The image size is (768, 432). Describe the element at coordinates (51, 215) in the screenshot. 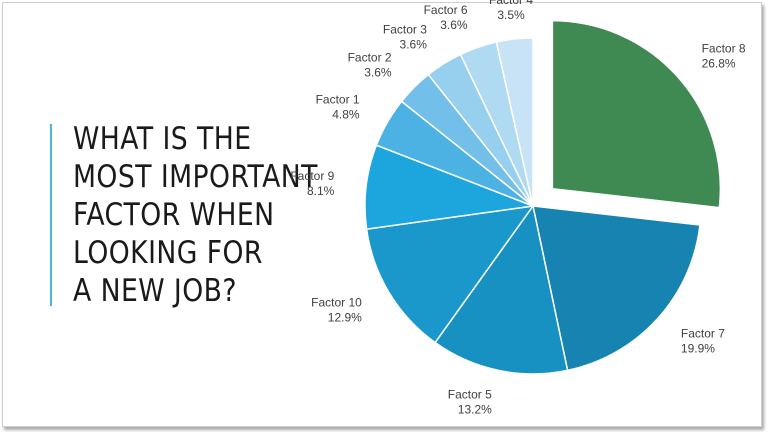

I see `title-accent-bar` at that location.